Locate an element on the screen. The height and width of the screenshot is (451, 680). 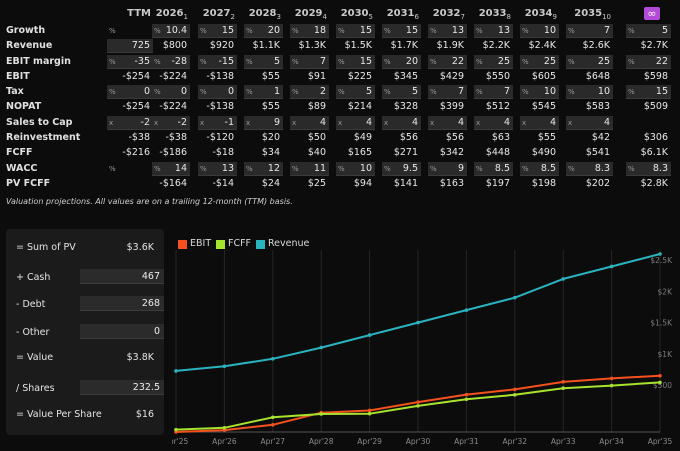
cell-value: 8.5 is located at coordinates (548, 168).